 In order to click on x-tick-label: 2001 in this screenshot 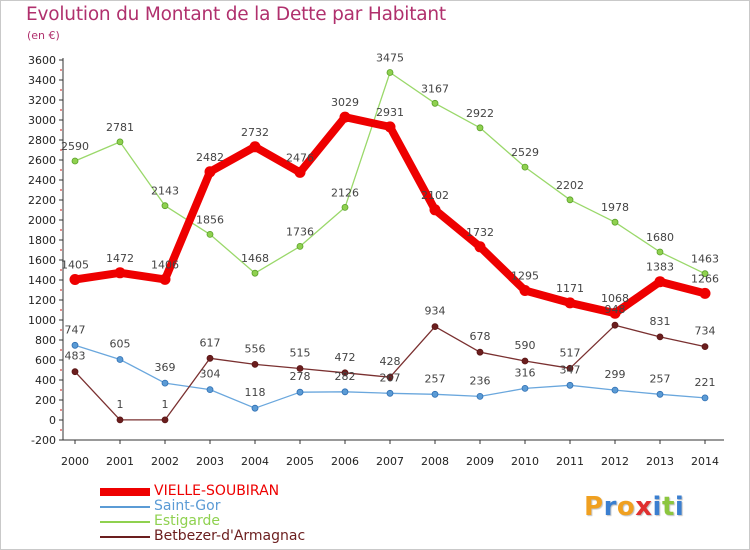, I will do `click(120, 461)`.